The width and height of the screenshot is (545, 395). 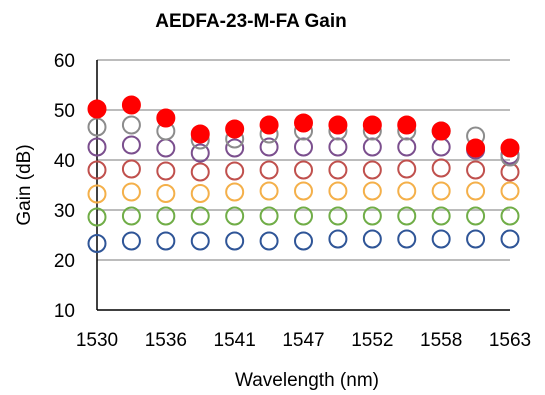 I want to click on x-tick-label: 1536, so click(x=166, y=340).